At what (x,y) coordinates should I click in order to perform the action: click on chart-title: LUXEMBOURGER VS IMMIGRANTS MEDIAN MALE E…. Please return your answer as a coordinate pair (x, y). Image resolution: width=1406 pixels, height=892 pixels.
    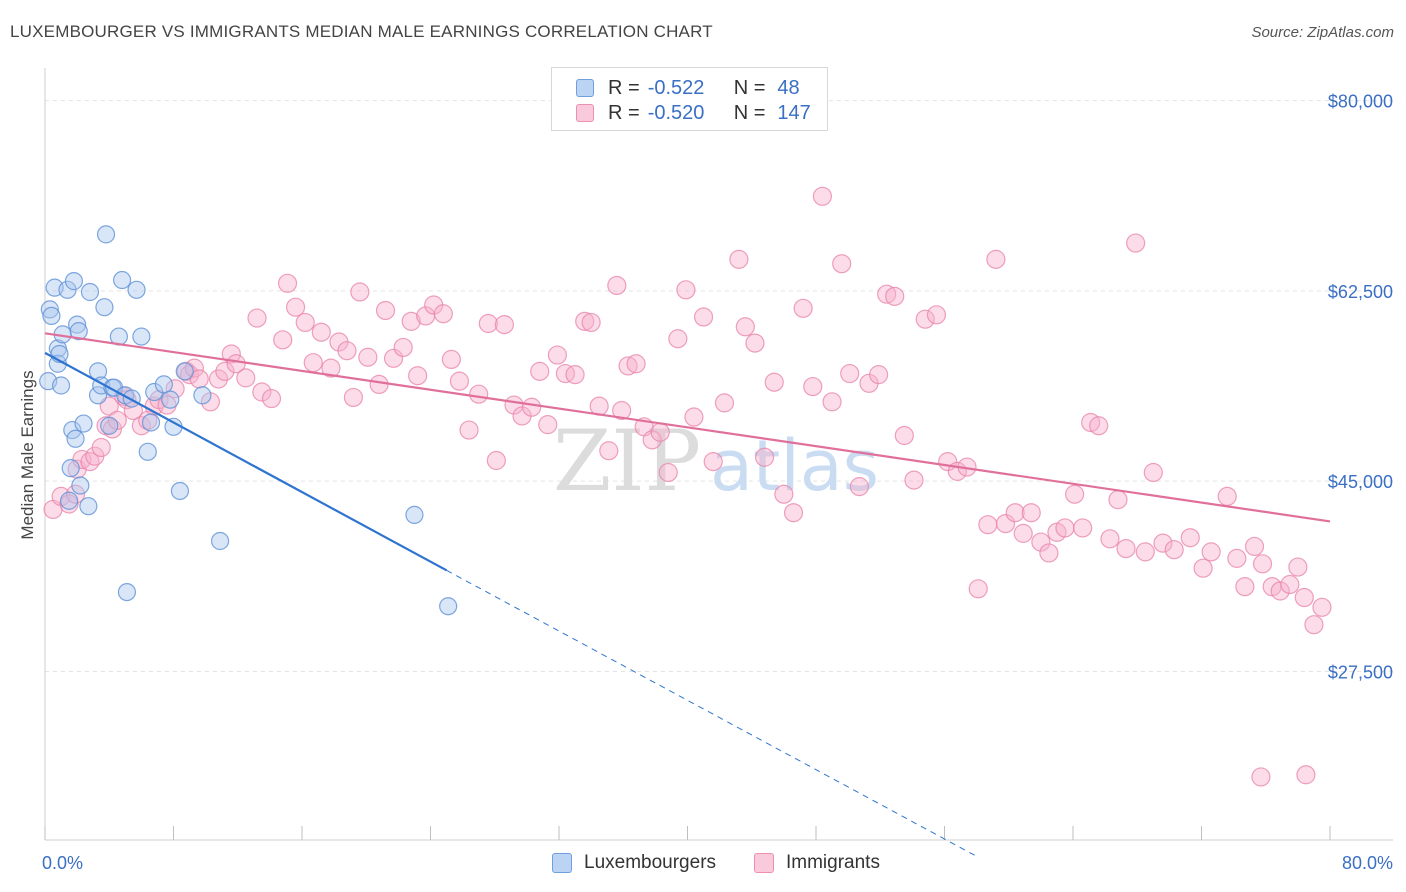
    Looking at the image, I should click on (361, 31).